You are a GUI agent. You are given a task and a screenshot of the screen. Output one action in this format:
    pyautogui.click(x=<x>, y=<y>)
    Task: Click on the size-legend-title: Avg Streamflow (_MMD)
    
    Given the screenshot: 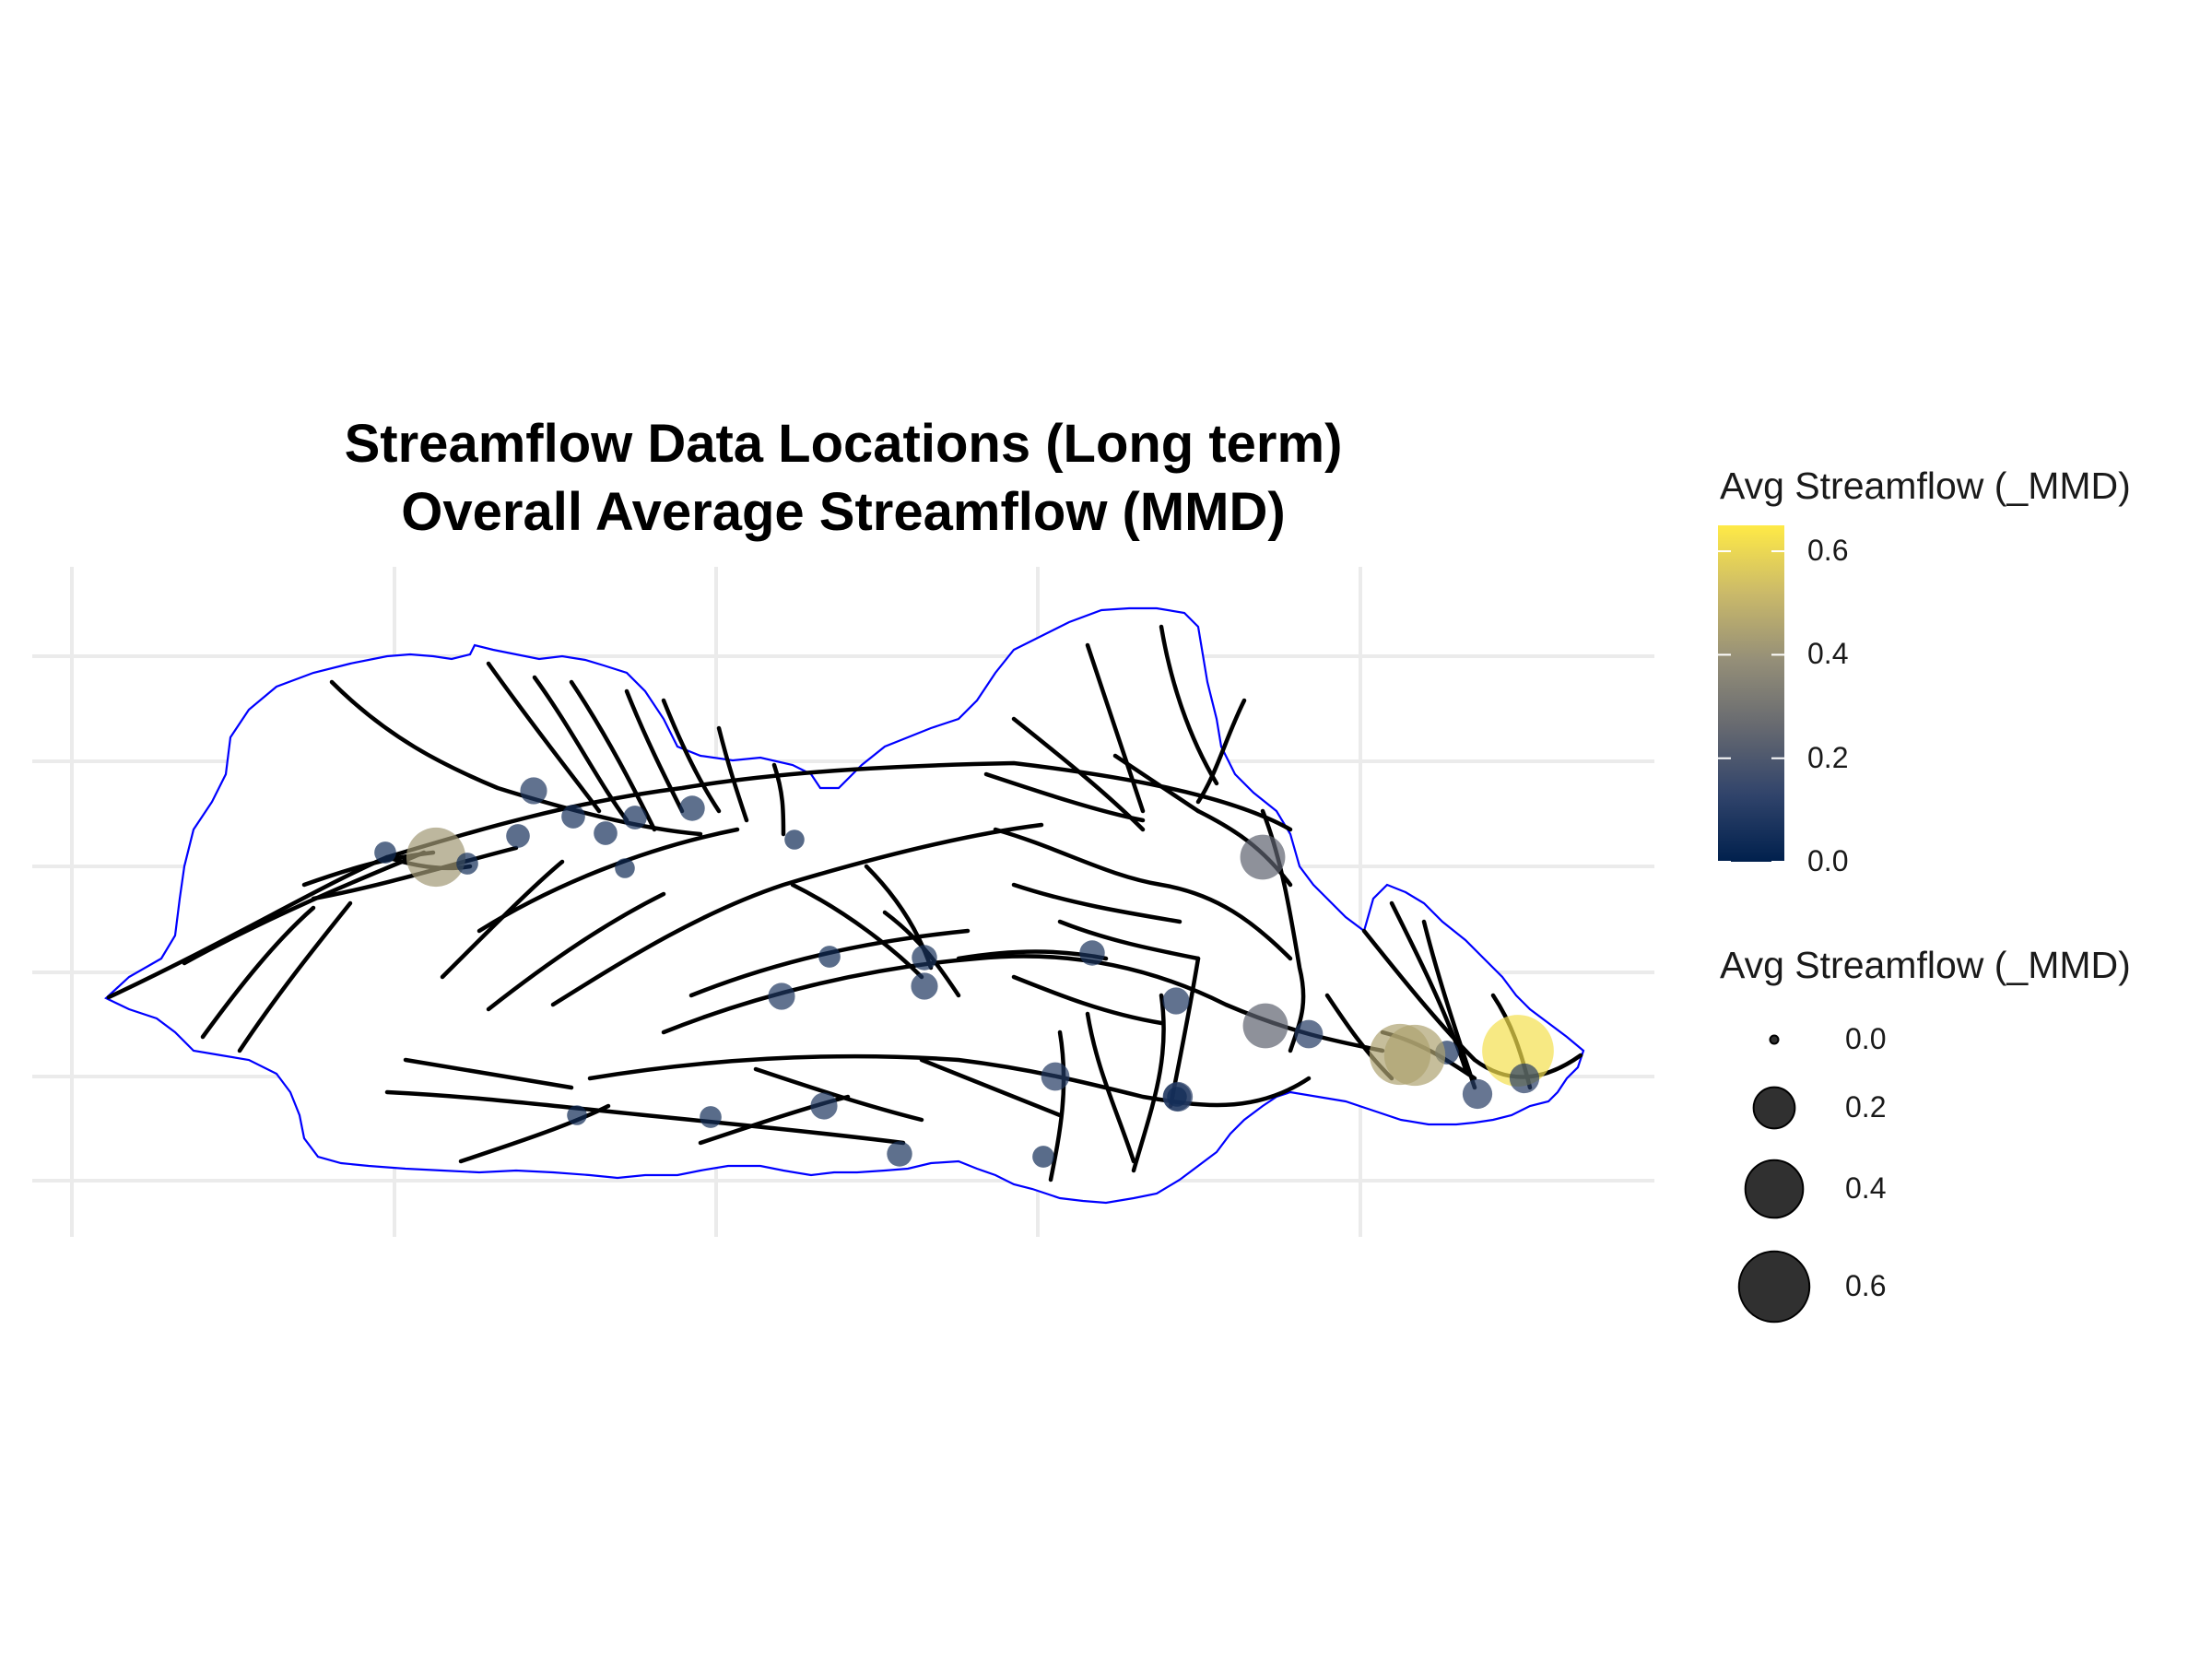 What is the action you would take?
    pyautogui.click(x=1925, y=965)
    